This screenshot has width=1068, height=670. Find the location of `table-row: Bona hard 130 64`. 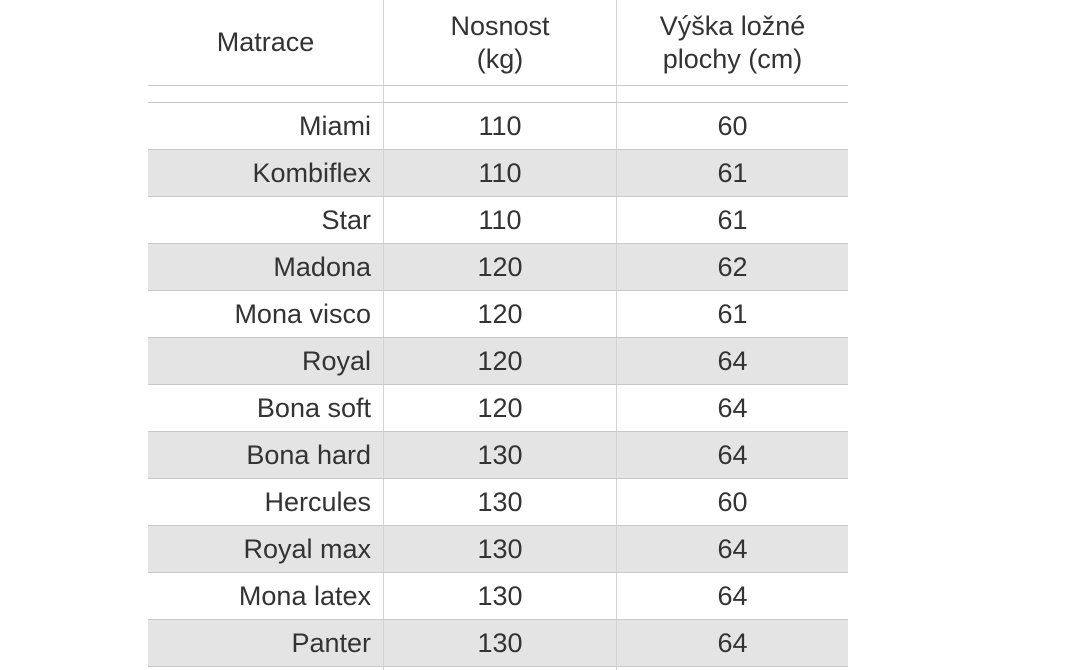

table-row: Bona hard 130 64 is located at coordinates (498, 455).